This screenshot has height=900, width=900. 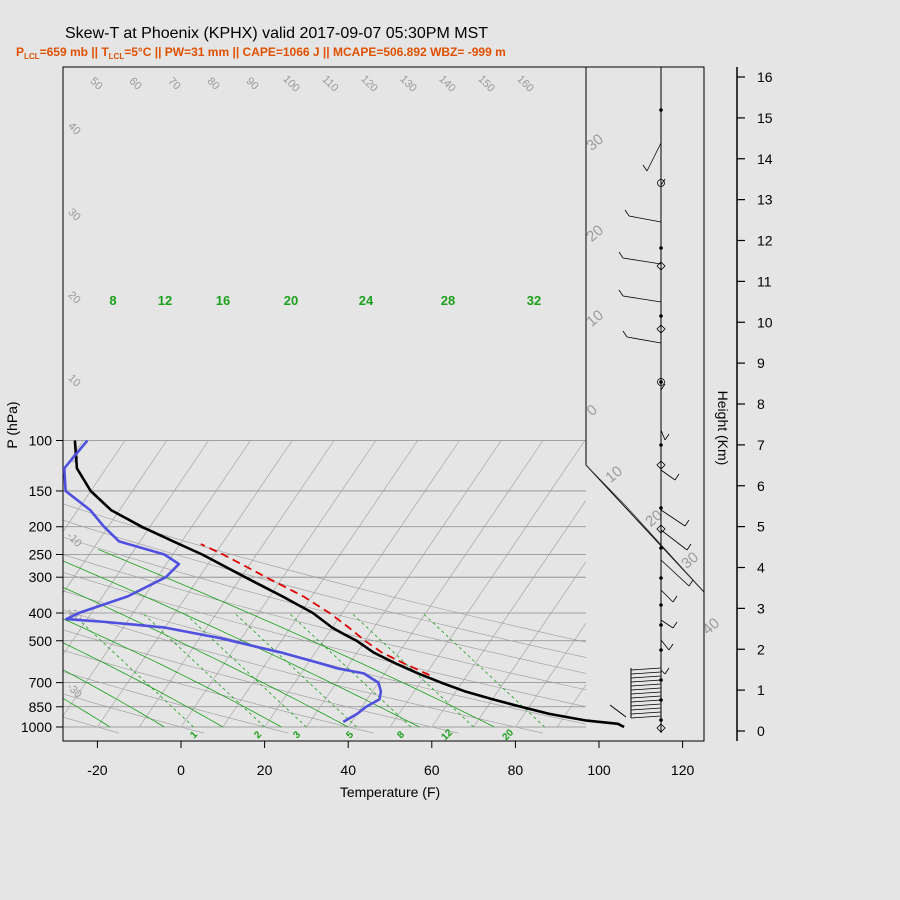 What do you see at coordinates (599, 770) in the screenshot?
I see `x-tick-label: 100` at bounding box center [599, 770].